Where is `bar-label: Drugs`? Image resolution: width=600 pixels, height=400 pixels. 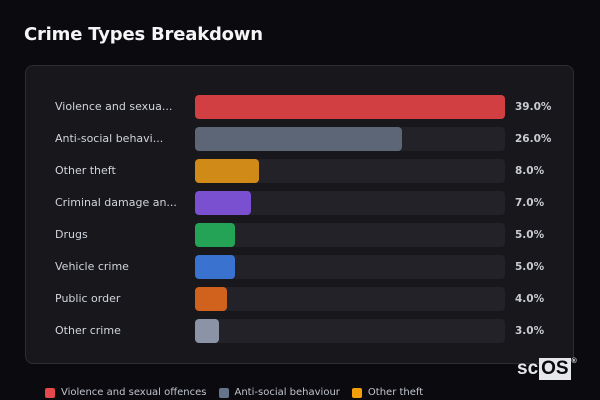 bar-label: Drugs is located at coordinates (71, 234).